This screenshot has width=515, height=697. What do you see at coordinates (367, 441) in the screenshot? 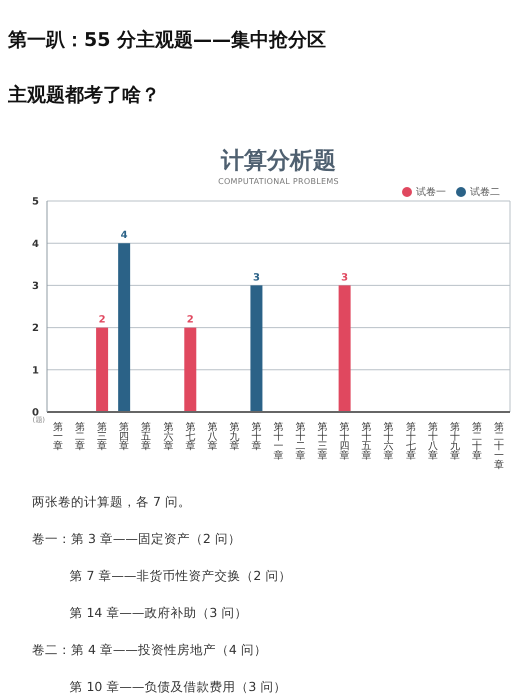
I see `x-tick-label: 第十五章` at bounding box center [367, 441].